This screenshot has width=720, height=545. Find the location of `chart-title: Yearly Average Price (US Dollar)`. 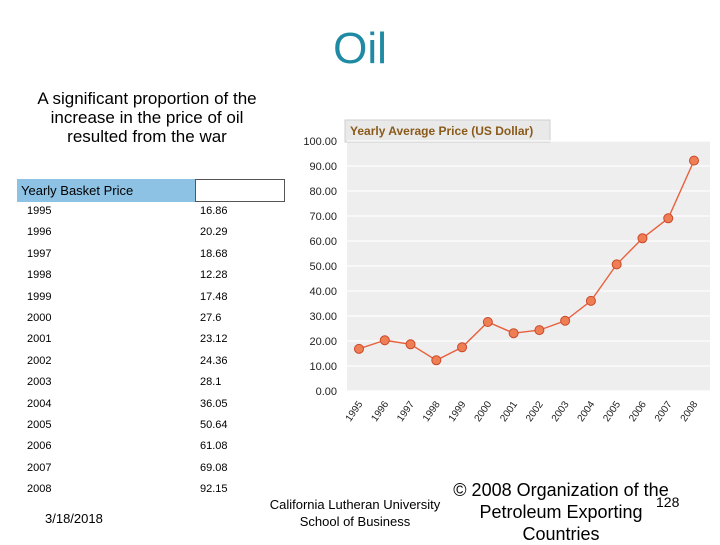

chart-title: Yearly Average Price (US Dollar) is located at coordinates (441, 131).